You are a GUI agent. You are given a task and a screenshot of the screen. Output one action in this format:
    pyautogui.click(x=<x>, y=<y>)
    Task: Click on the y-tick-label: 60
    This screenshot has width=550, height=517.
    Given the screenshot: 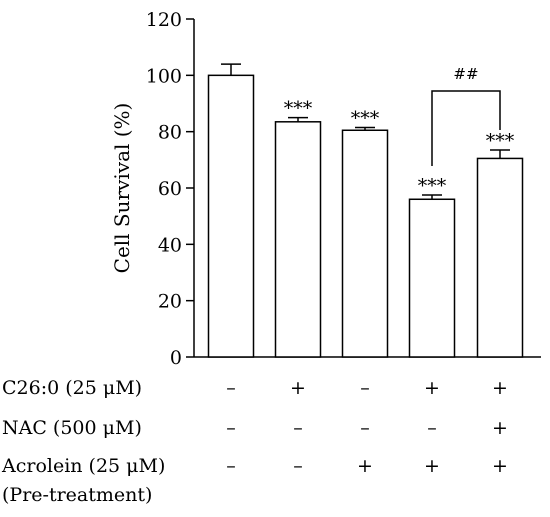 What is the action you would take?
    pyautogui.click(x=170, y=189)
    